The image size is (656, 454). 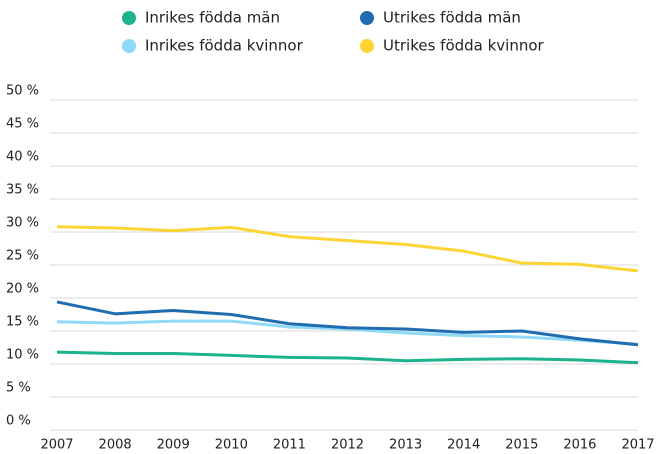 What do you see at coordinates (22, 190) in the screenshot?
I see `y-tick-label: 35 %` at bounding box center [22, 190].